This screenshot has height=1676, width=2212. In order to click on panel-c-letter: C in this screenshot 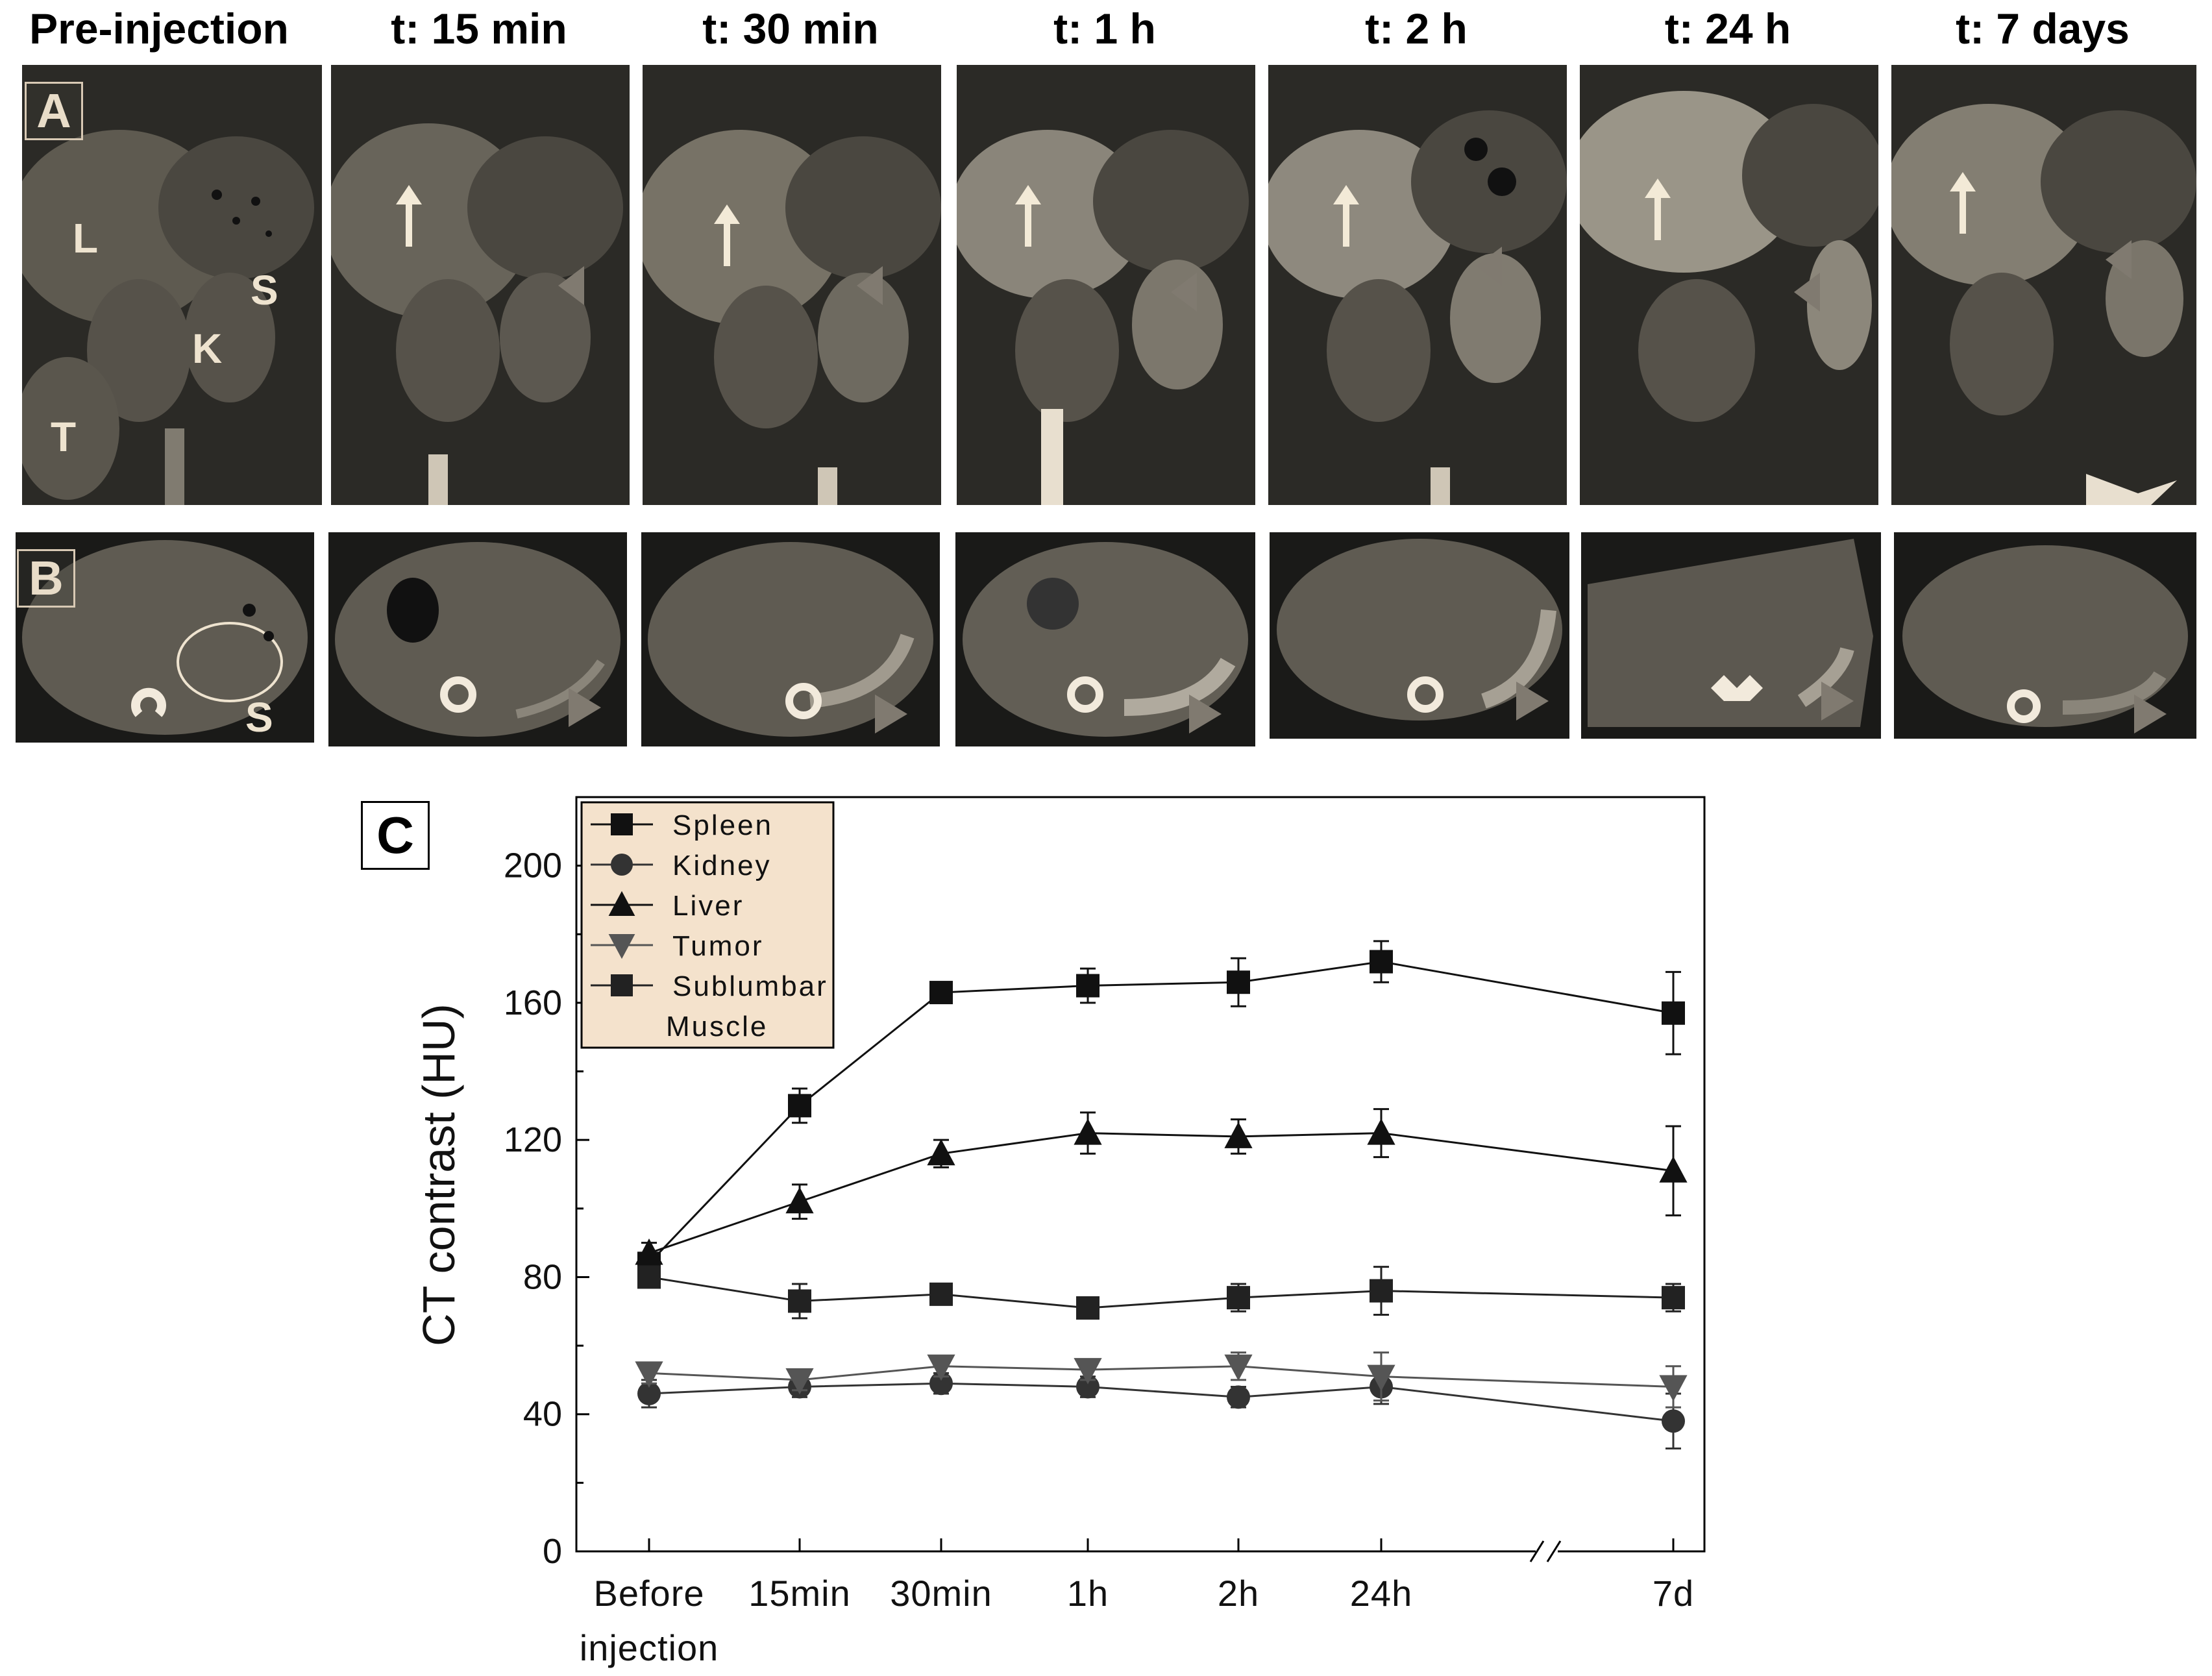, I will do `click(395, 835)`.